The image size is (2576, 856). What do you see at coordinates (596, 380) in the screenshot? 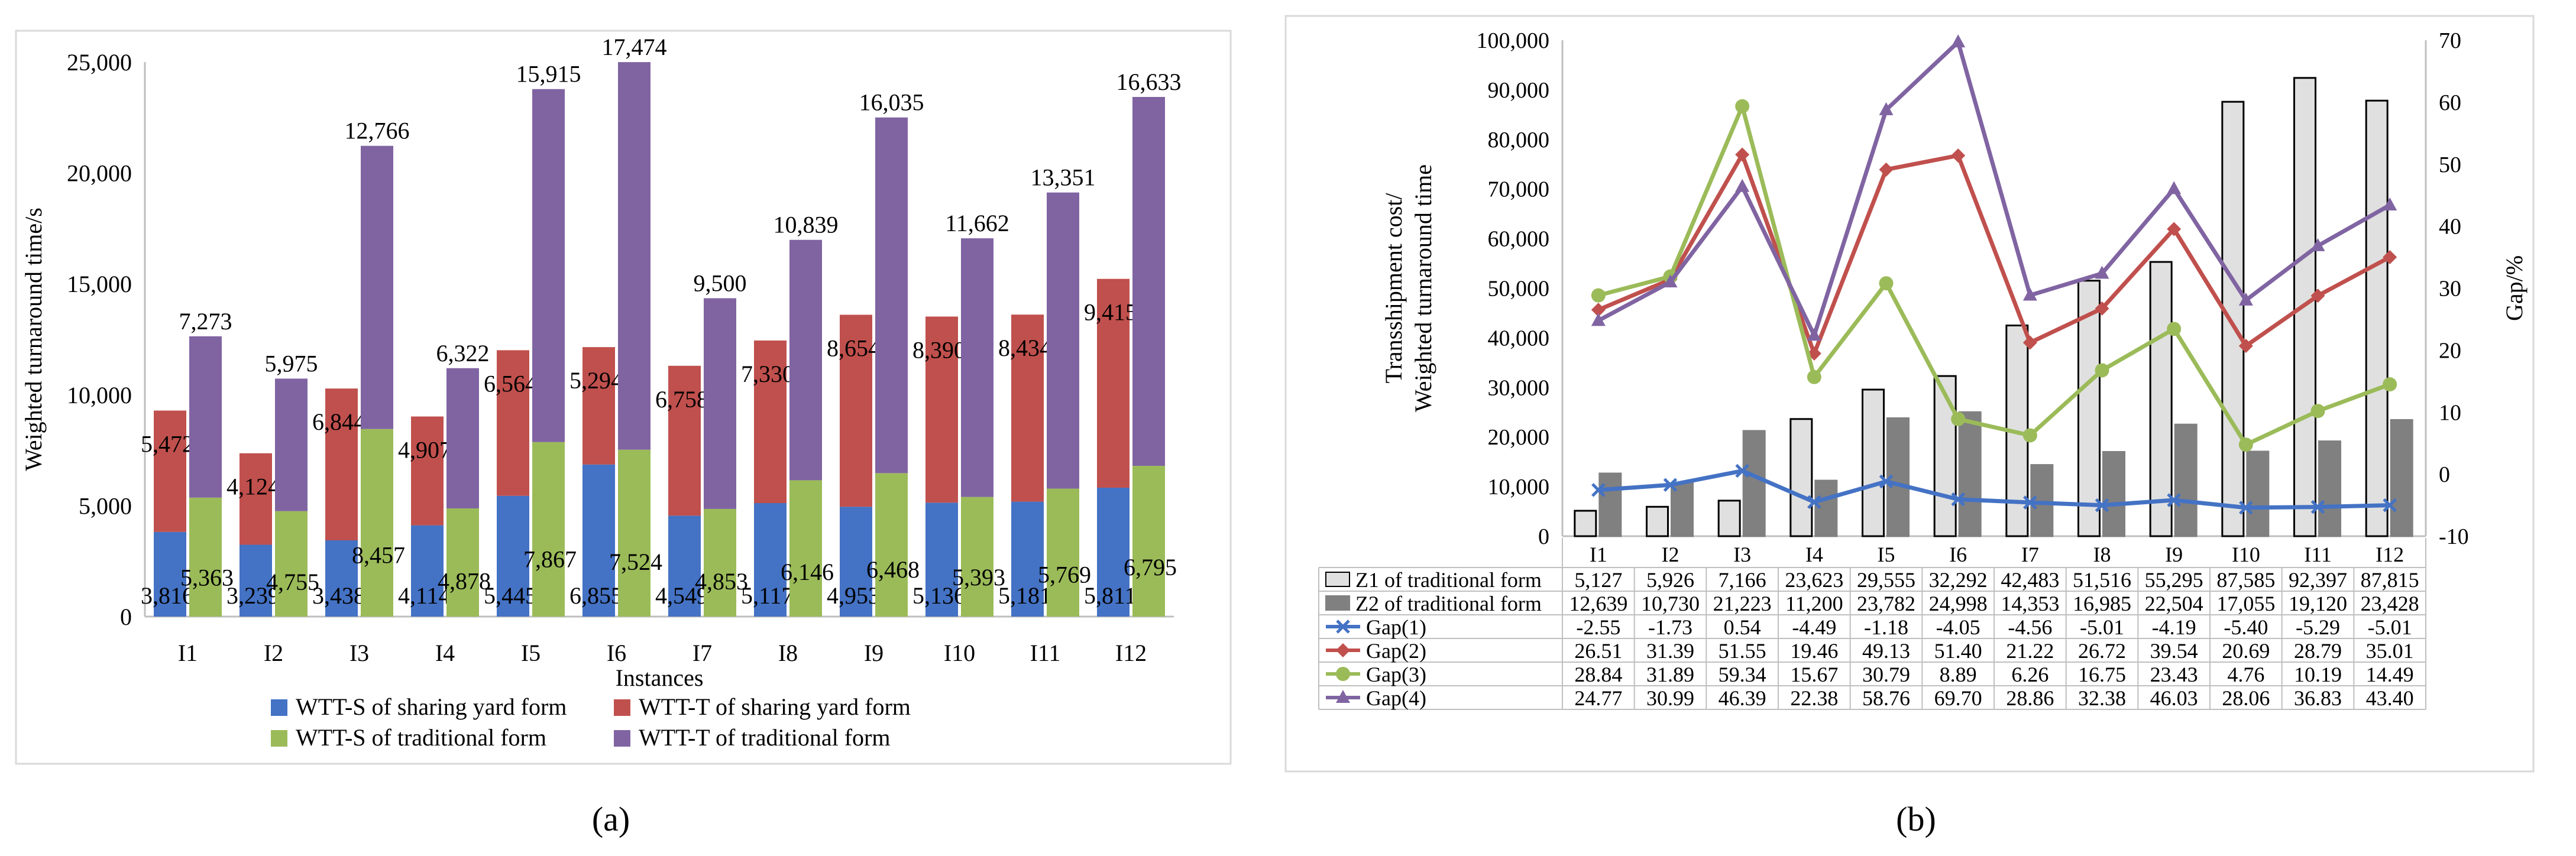
I see `data-label: 5,294` at bounding box center [596, 380].